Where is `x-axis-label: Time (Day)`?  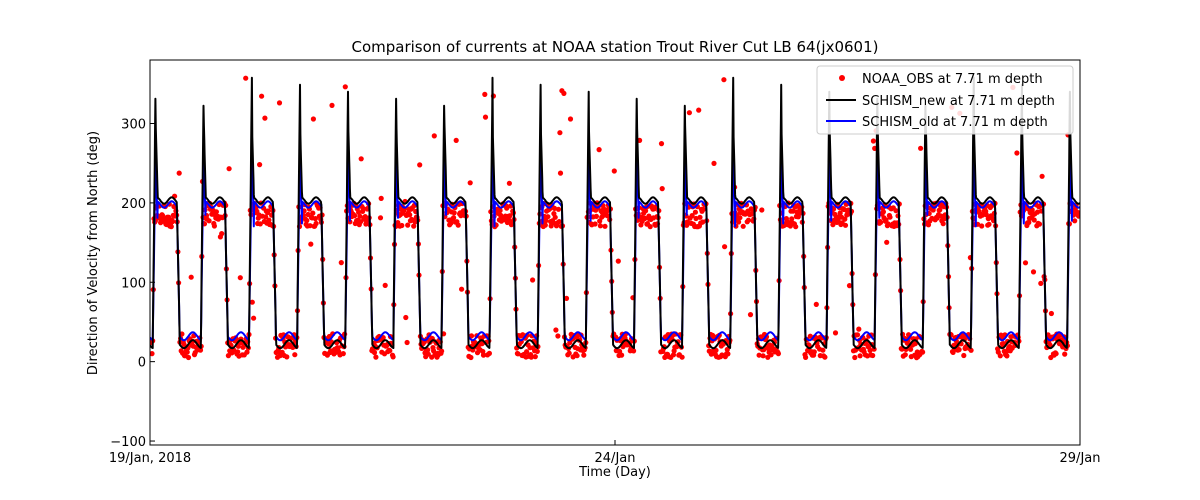 x-axis-label: Time (Day) is located at coordinates (614, 472).